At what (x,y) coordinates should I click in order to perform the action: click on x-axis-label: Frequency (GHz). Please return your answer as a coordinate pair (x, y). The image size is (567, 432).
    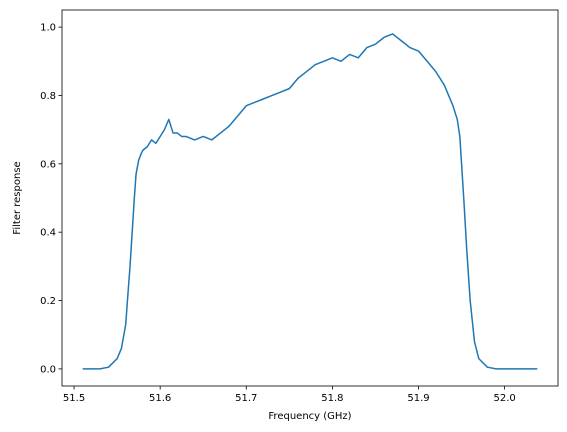
    Looking at the image, I should click on (309, 416).